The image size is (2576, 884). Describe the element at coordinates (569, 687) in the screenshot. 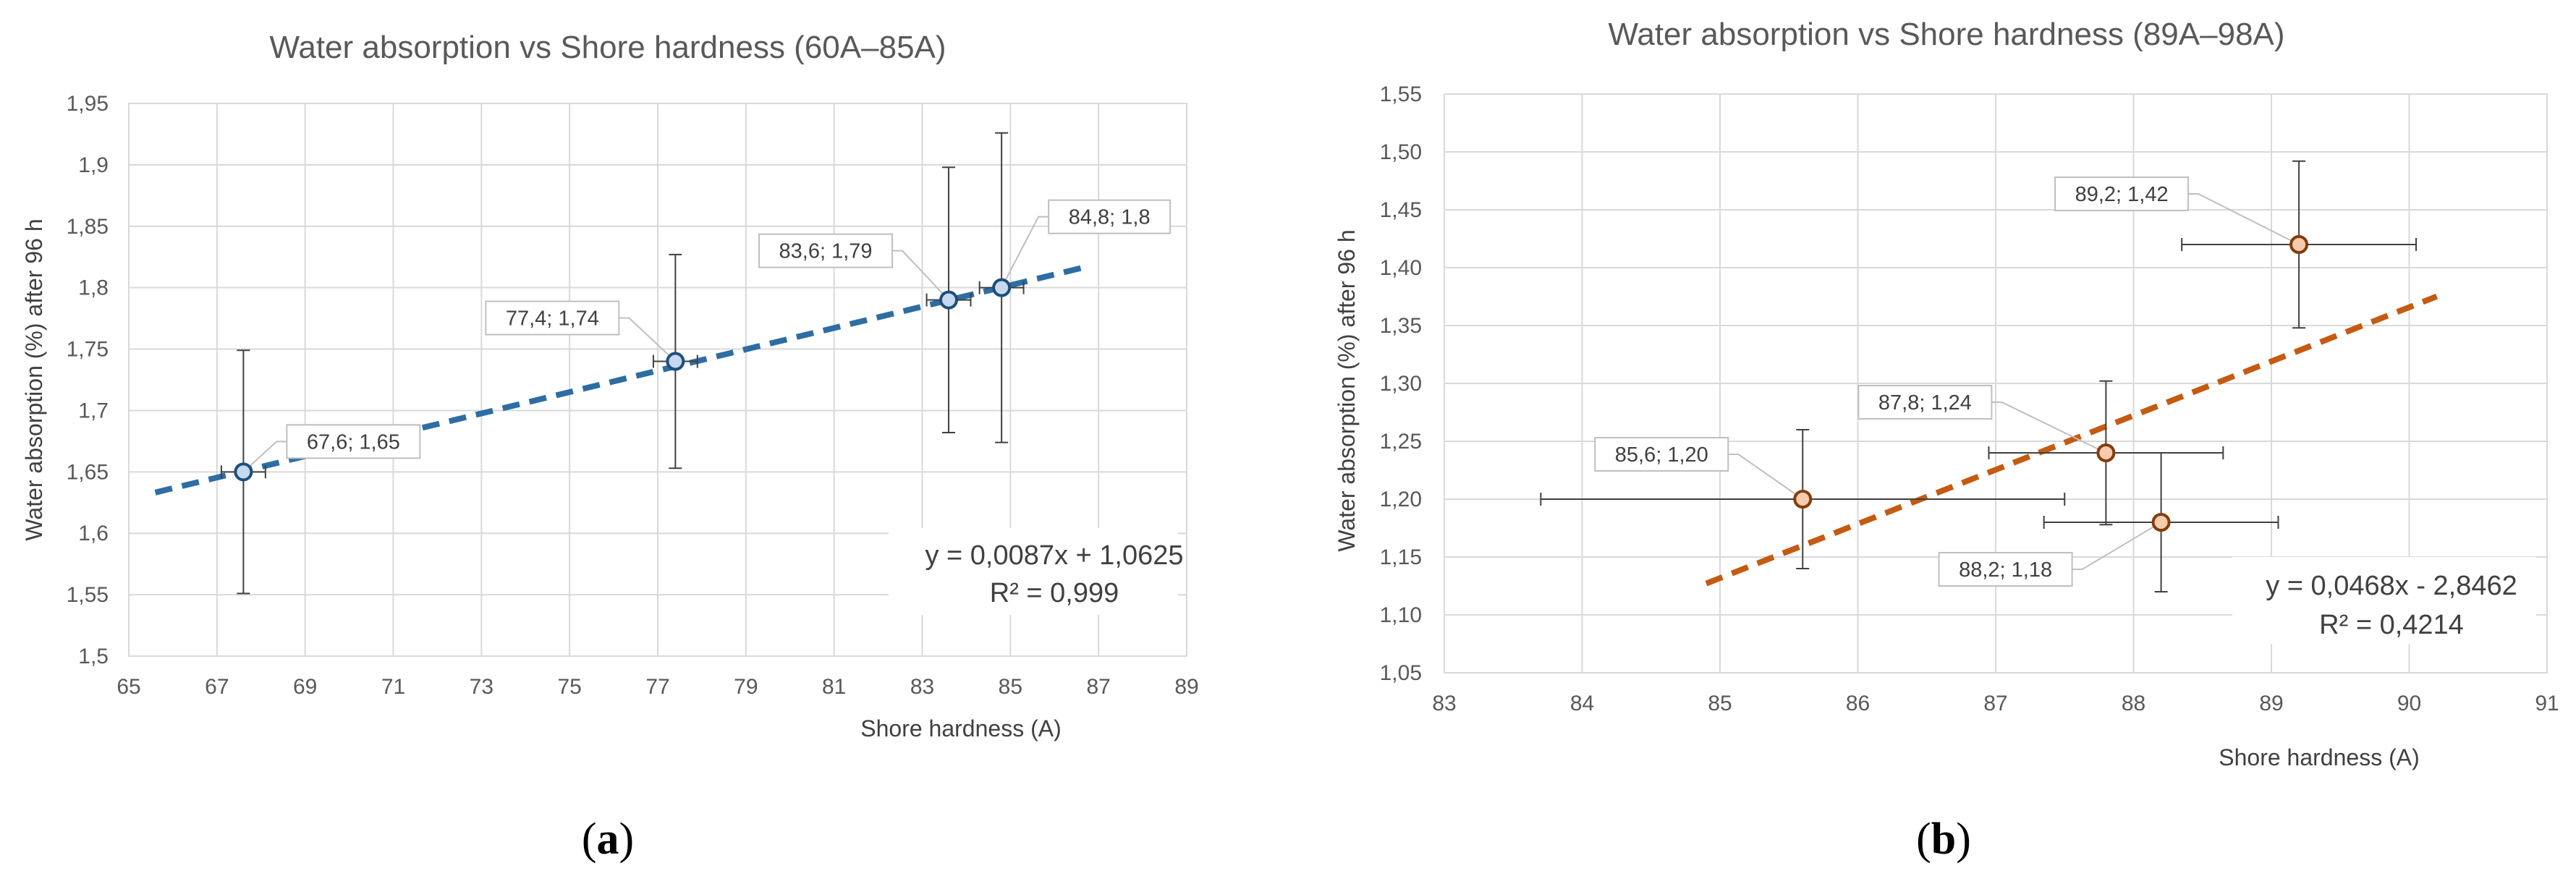

I see `x-tick-label: 75` at that location.